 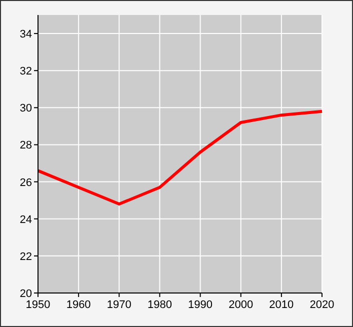 I want to click on y-tick-label: 32, so click(x=26, y=72).